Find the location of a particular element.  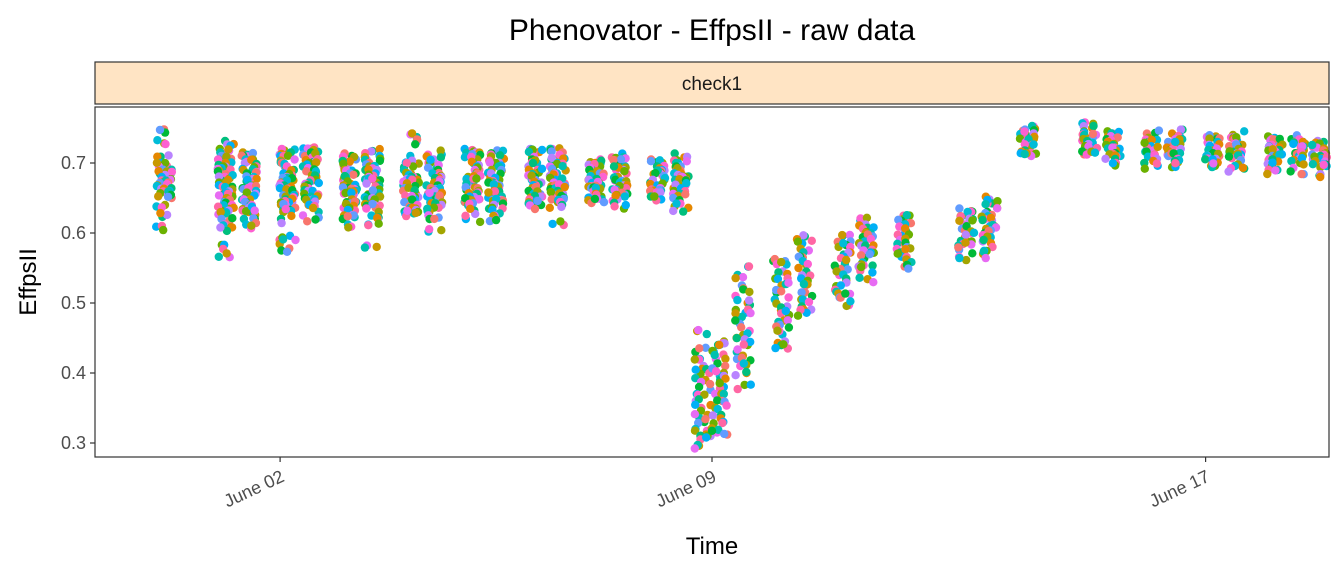

facet-label: check1 is located at coordinates (712, 84).